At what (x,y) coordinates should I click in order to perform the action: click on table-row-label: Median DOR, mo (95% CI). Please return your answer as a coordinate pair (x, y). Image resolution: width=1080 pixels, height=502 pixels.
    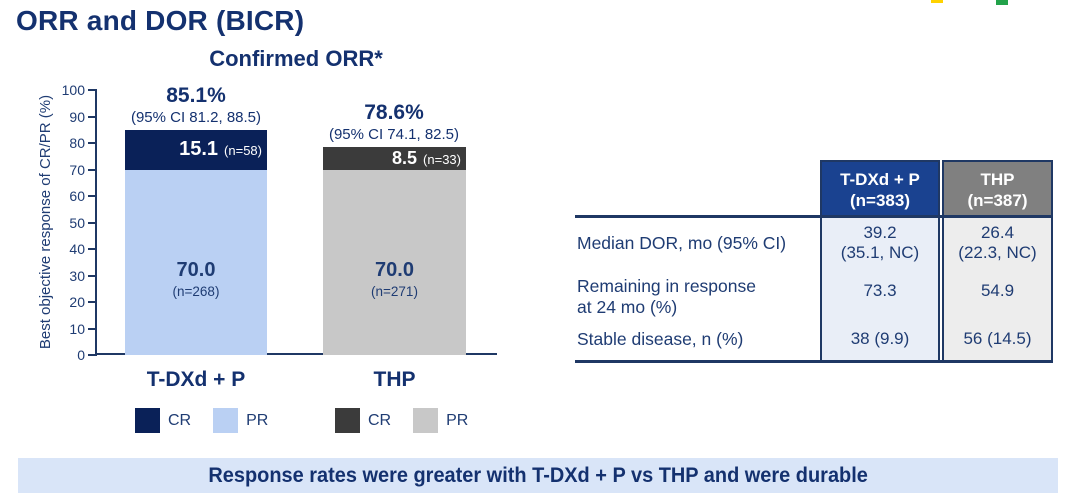
    Looking at the image, I should click on (682, 243).